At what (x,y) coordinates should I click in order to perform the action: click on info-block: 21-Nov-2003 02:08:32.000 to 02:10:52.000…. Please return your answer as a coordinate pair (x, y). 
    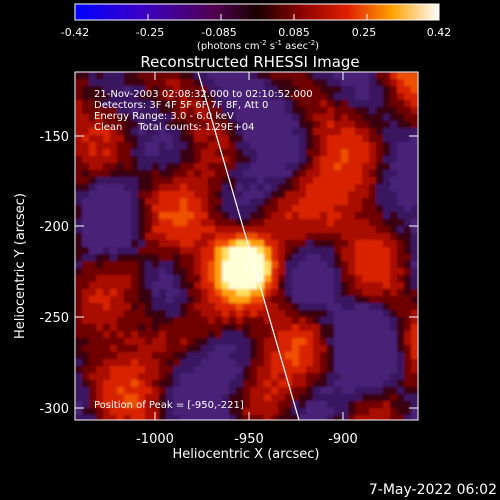
    Looking at the image, I should click on (203, 111).